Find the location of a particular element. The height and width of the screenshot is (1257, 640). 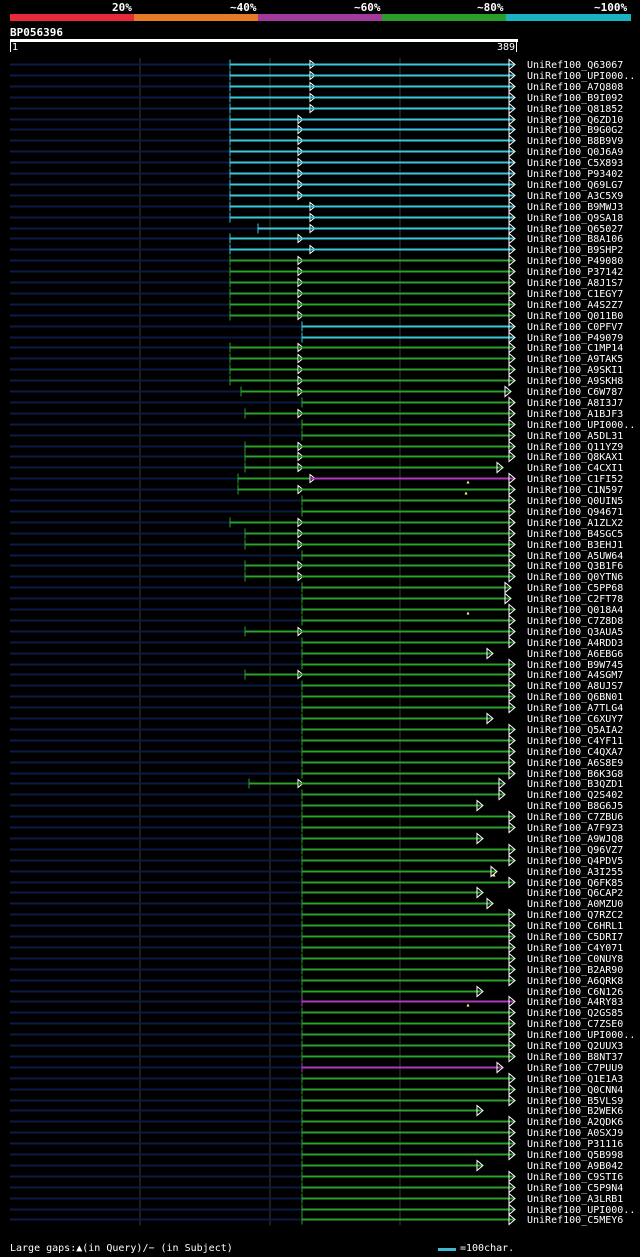

hit-label: UniRef100_C5DRI7 is located at coordinates (575, 937).